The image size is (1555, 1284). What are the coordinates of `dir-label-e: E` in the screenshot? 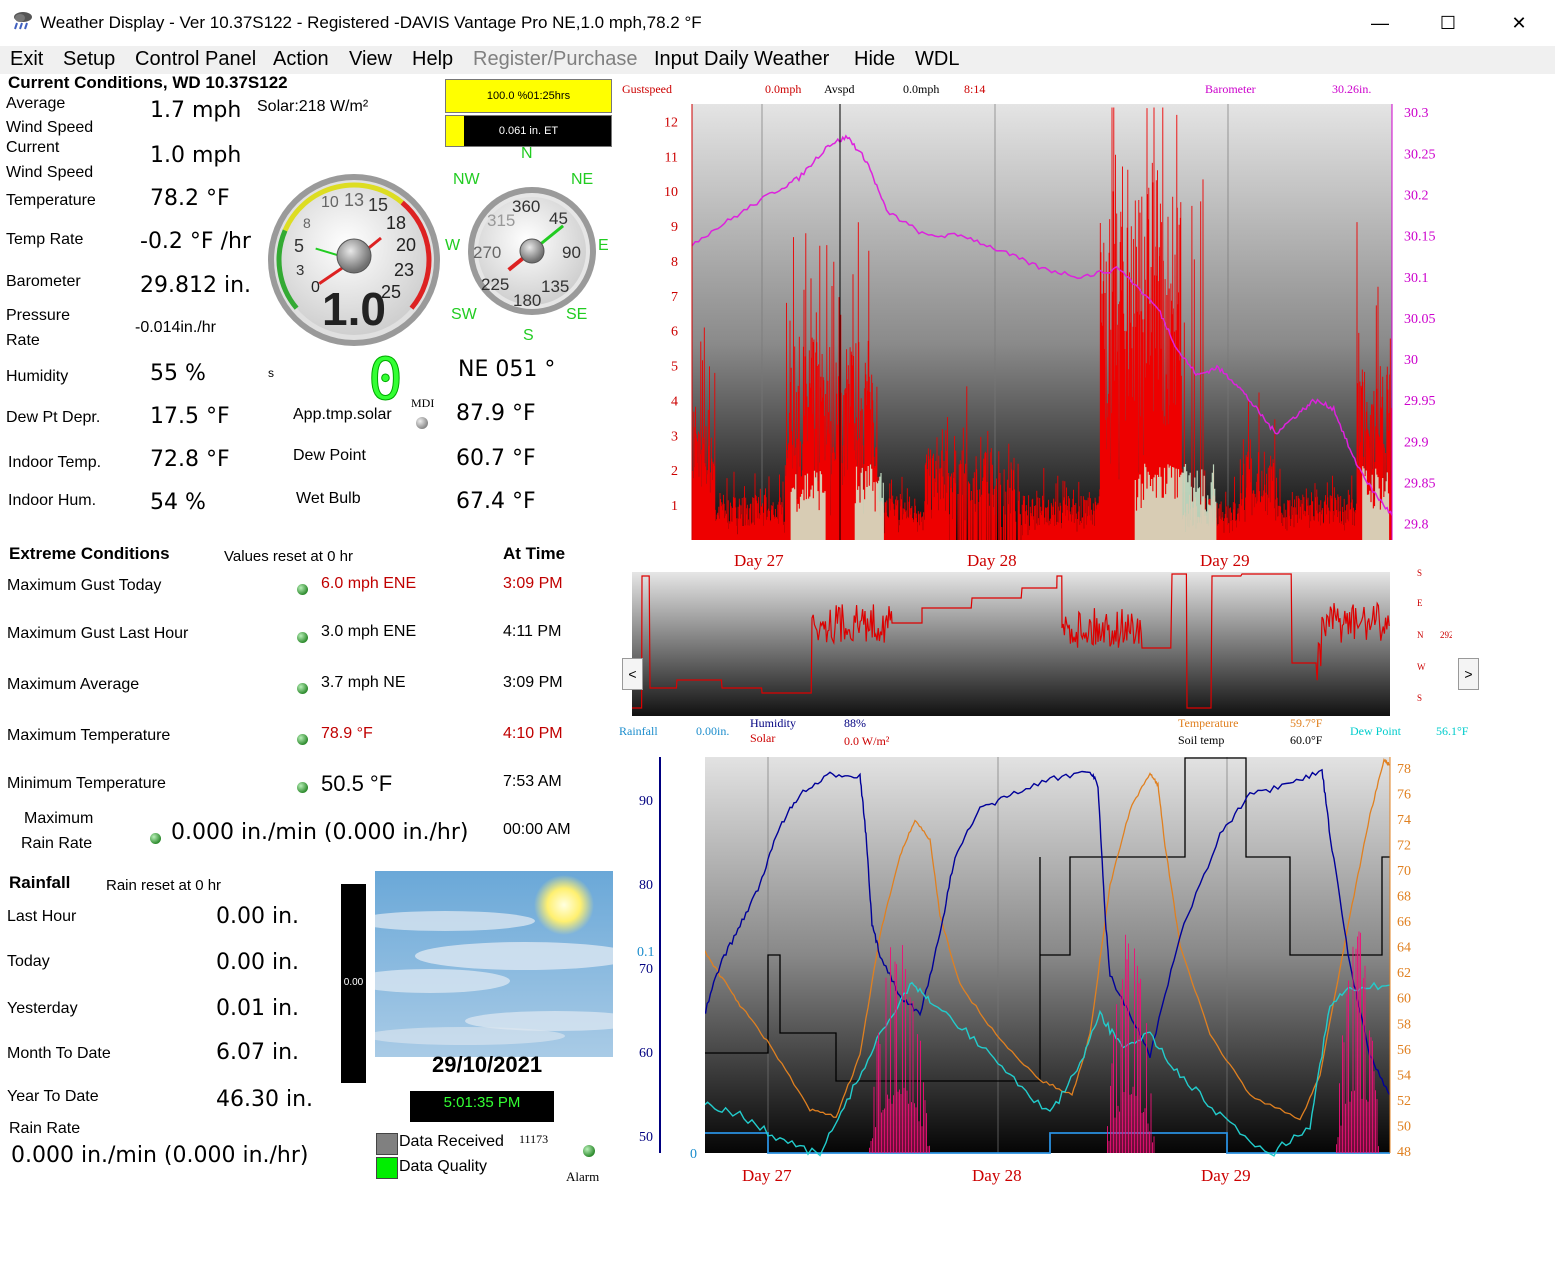 It's located at (1420, 603).